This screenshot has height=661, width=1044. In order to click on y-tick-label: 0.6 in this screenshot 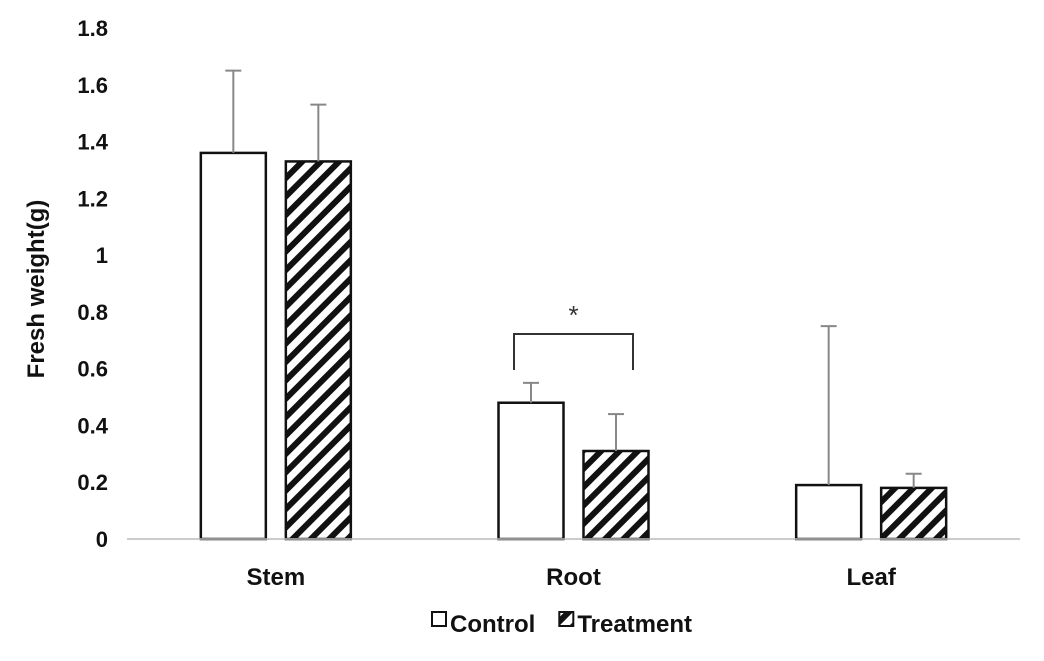, I will do `click(92, 369)`.